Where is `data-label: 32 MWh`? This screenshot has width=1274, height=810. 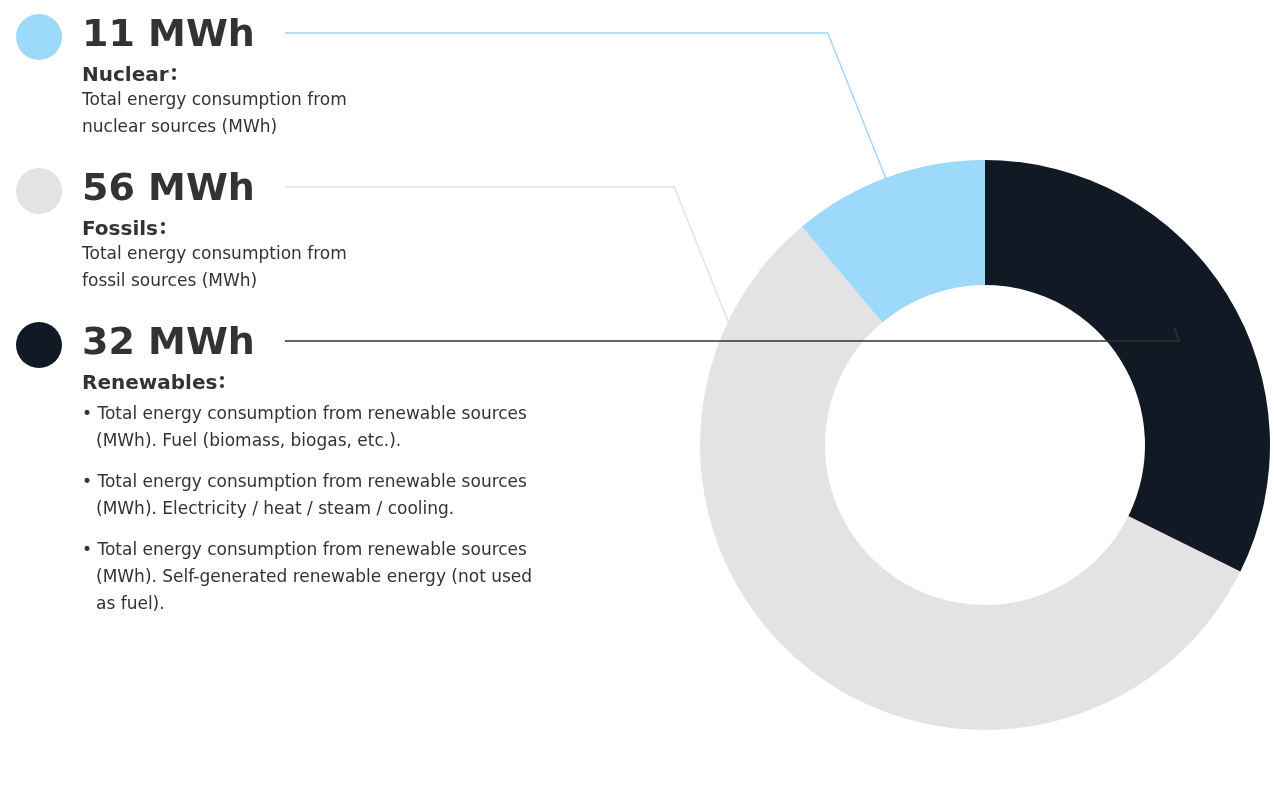
data-label: 32 MWh is located at coordinates (168, 341).